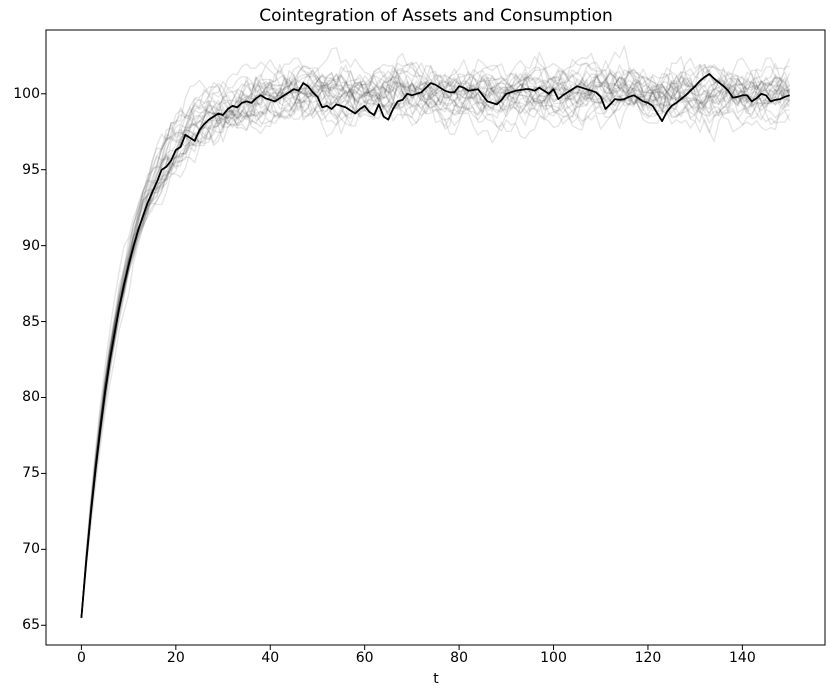  What do you see at coordinates (364, 658) in the screenshot?
I see `x-tick-label-3: 60` at bounding box center [364, 658].